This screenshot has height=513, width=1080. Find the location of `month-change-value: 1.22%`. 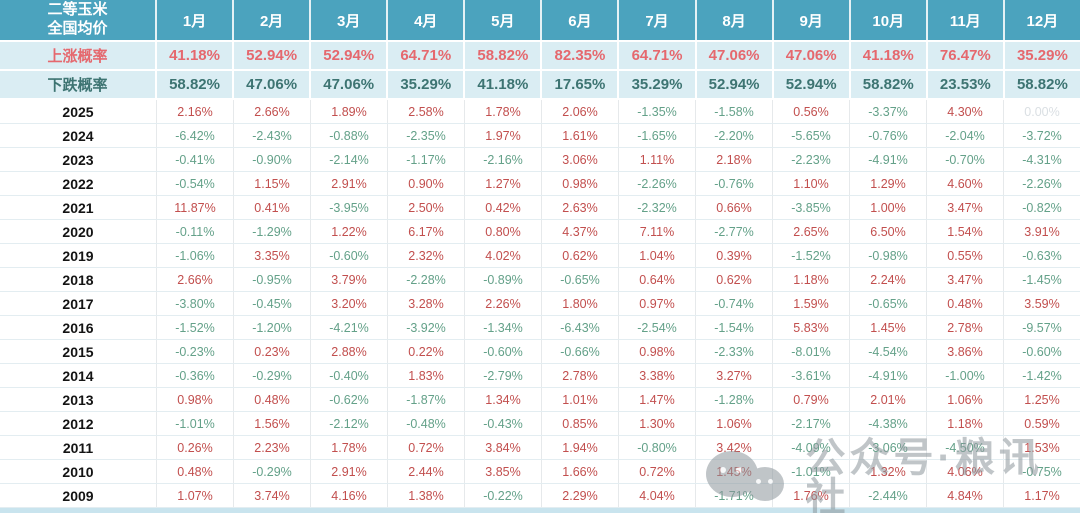

month-change-value: 1.22% is located at coordinates (349, 231).